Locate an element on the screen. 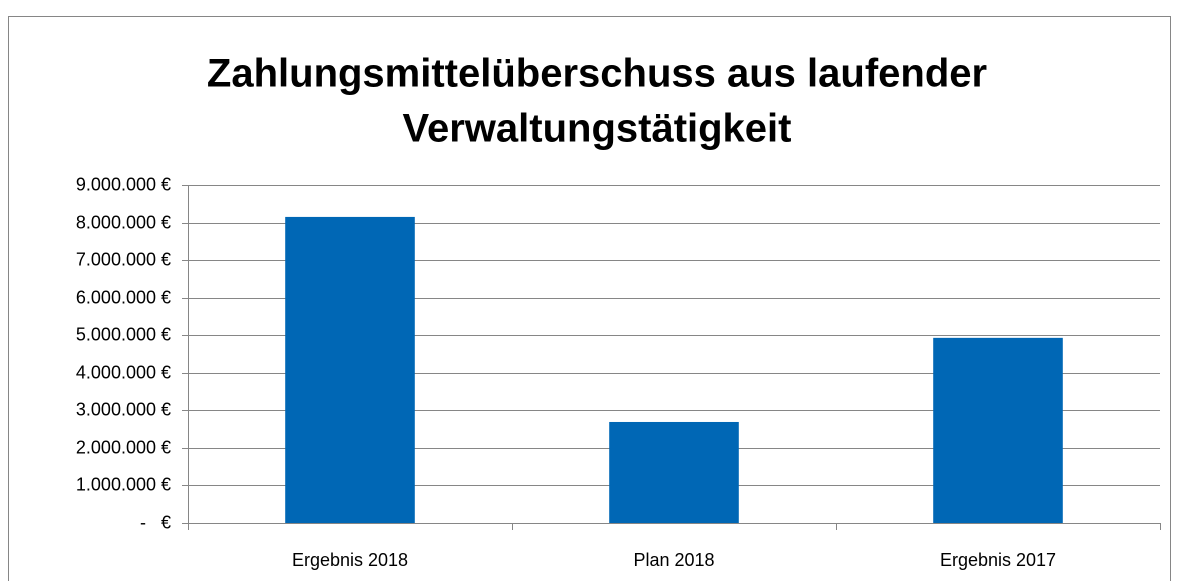 The height and width of the screenshot is (581, 1180). x-tick-label: Ergebnis 2018 is located at coordinates (350, 560).